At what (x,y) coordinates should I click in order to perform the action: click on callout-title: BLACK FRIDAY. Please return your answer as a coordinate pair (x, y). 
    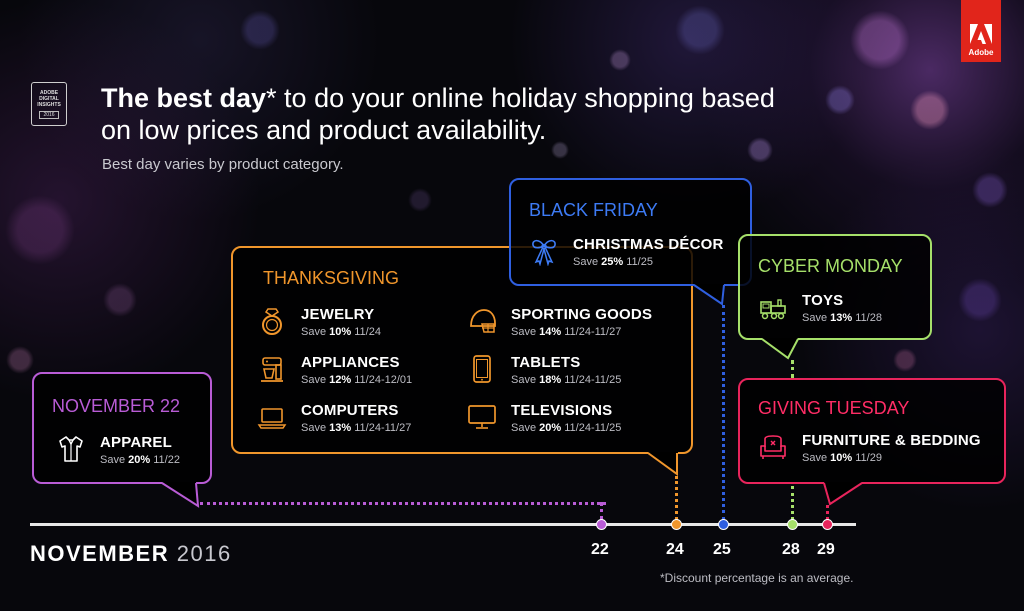
    Looking at the image, I should click on (593, 210).